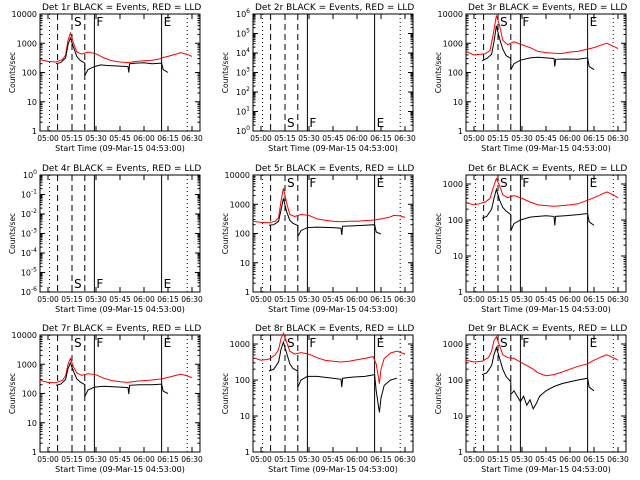  What do you see at coordinates (243, 72) in the screenshot?
I see `y-tick-label: 10³` at bounding box center [243, 72].